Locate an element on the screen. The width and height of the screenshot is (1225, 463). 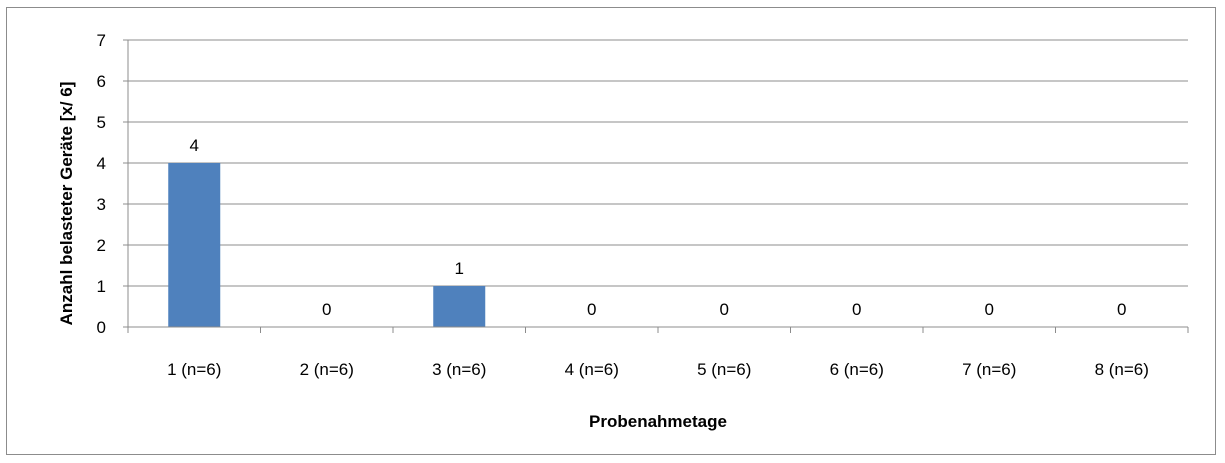
x-tick-label: 4 (n=6) is located at coordinates (592, 369).